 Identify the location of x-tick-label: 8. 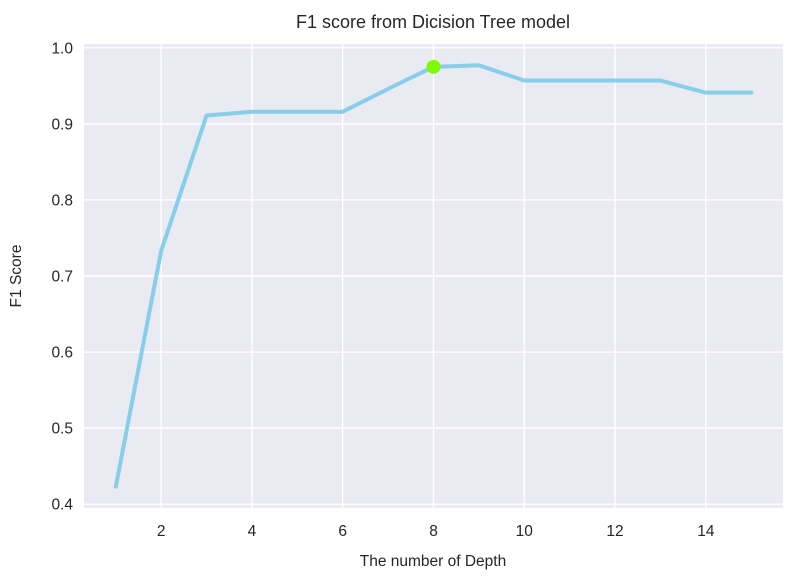
(433, 531).